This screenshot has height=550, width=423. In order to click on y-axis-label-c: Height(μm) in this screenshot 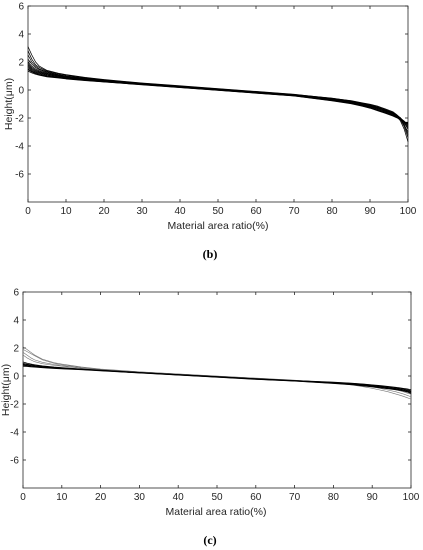, I will do `click(6, 390)`.